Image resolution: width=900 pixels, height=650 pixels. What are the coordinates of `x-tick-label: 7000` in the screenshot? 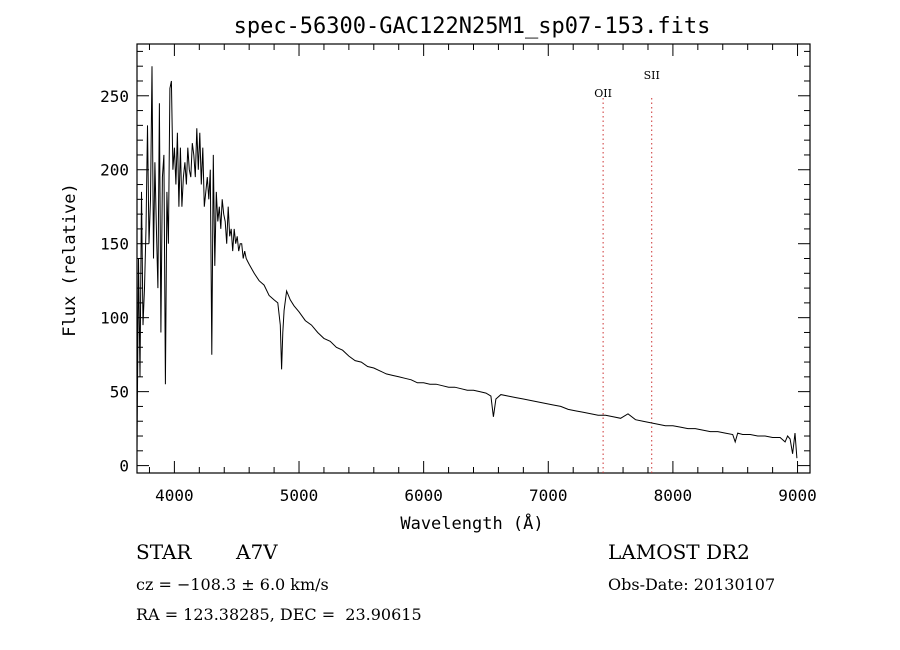 It's located at (548, 495).